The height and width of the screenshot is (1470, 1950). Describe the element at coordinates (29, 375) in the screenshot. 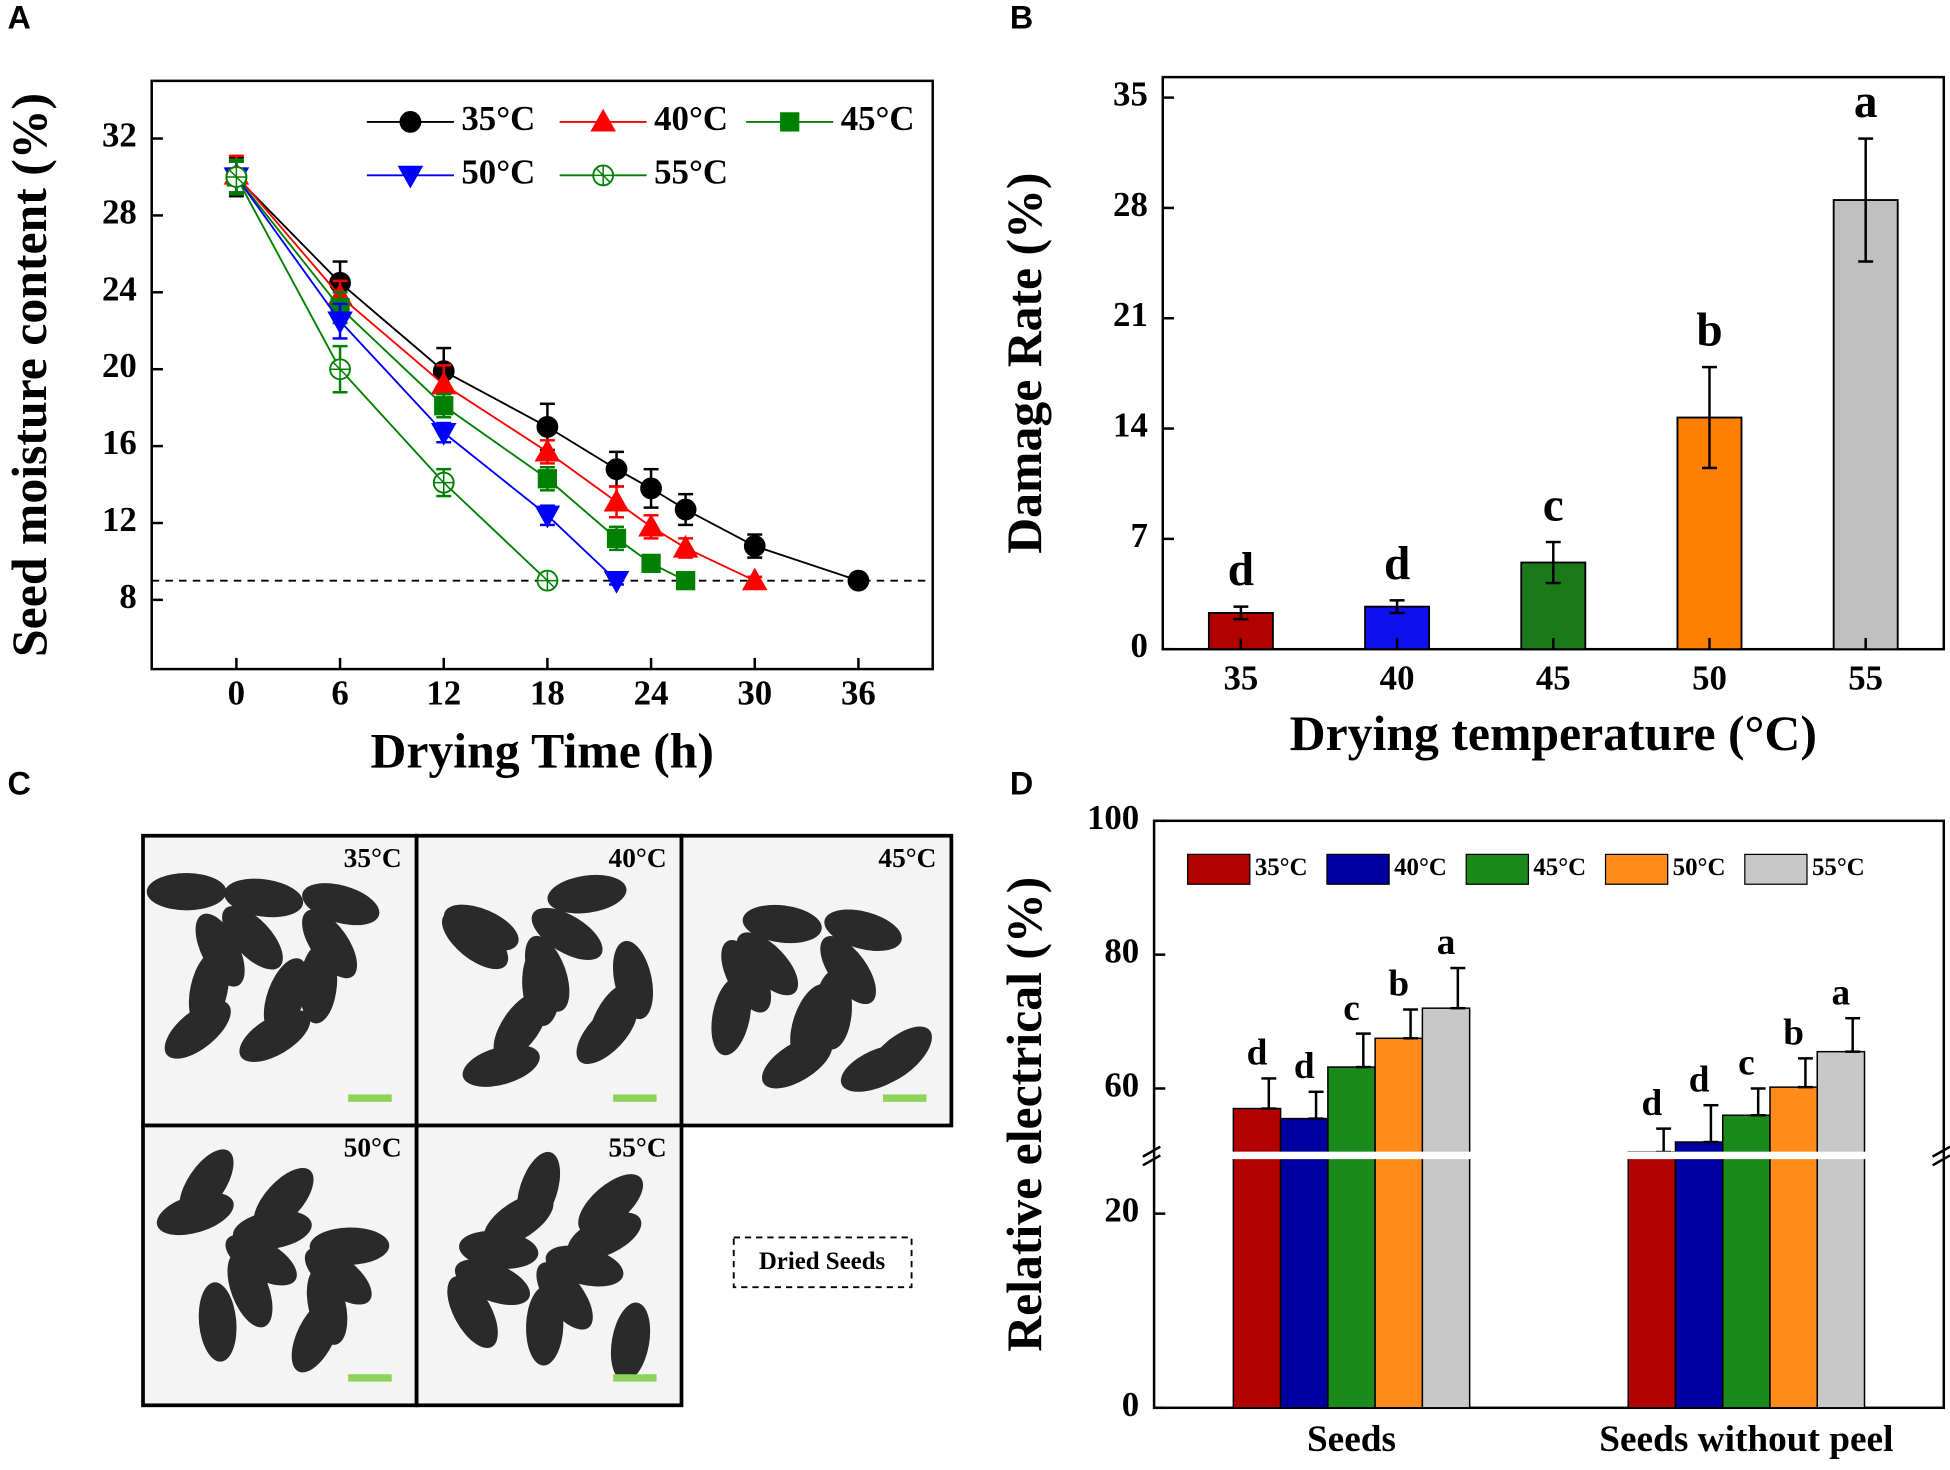

I see `y-axis-title: Seed moisture content (%)` at that location.